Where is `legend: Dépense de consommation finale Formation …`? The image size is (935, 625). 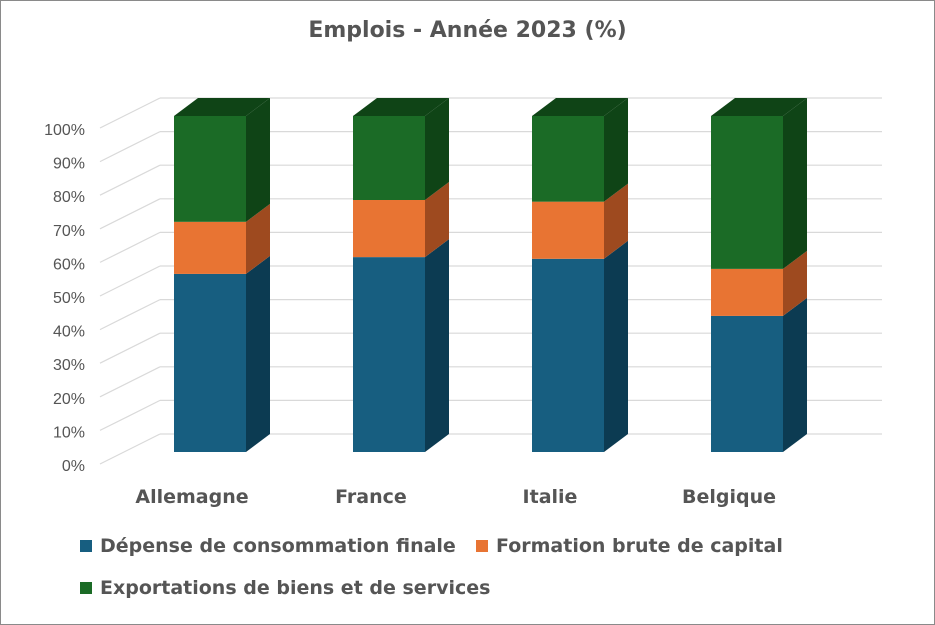
legend: Dépense de consommation finale Formation … is located at coordinates (431, 567).